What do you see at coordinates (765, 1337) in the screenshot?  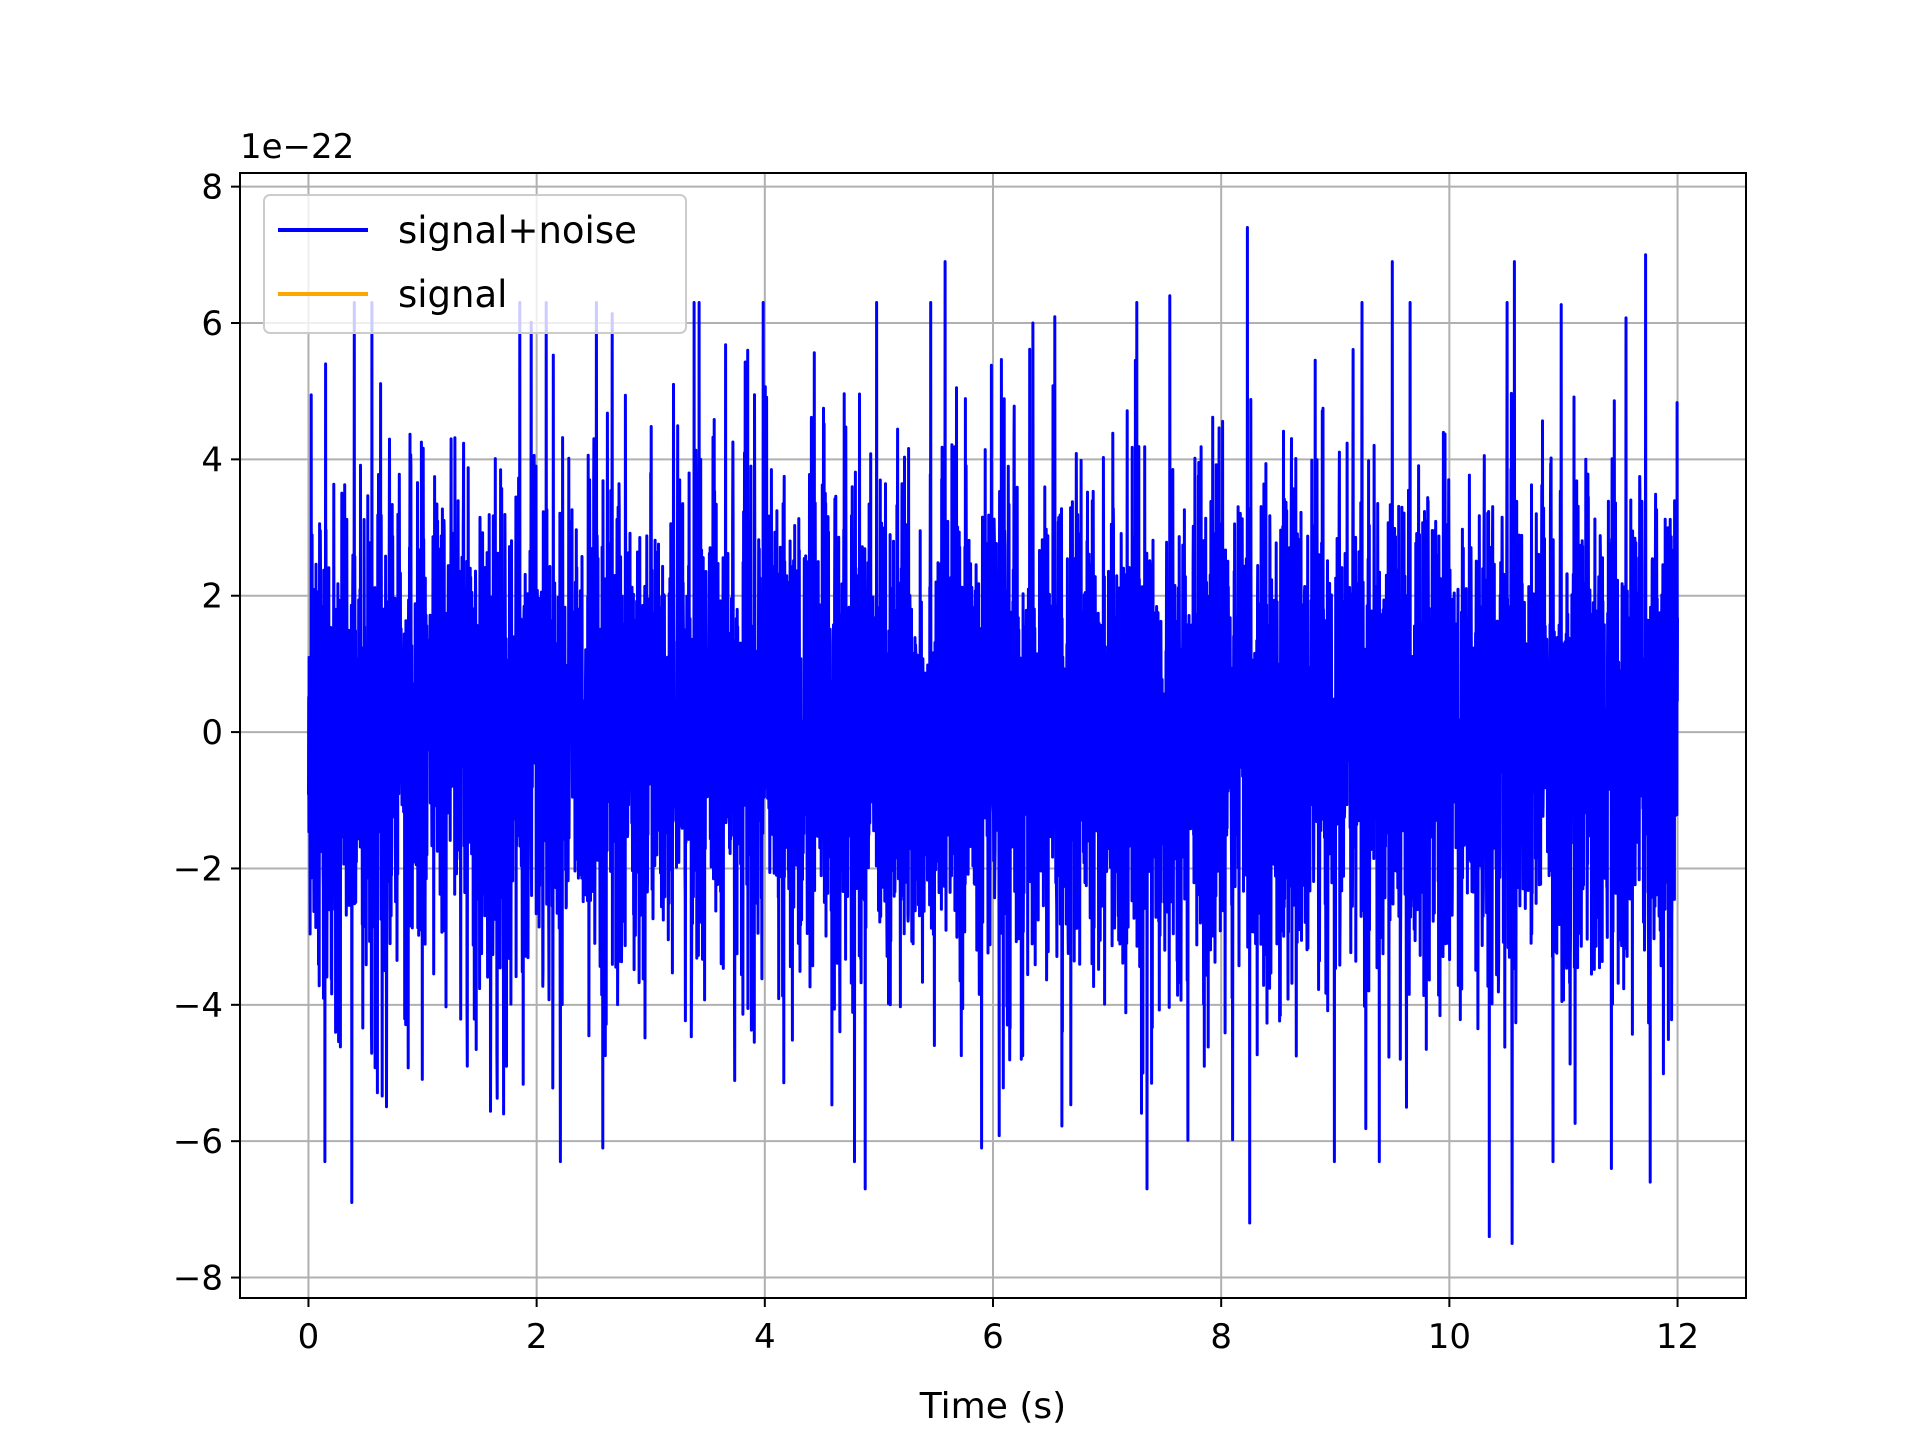 I see `x-tick-label: 4` at bounding box center [765, 1337].